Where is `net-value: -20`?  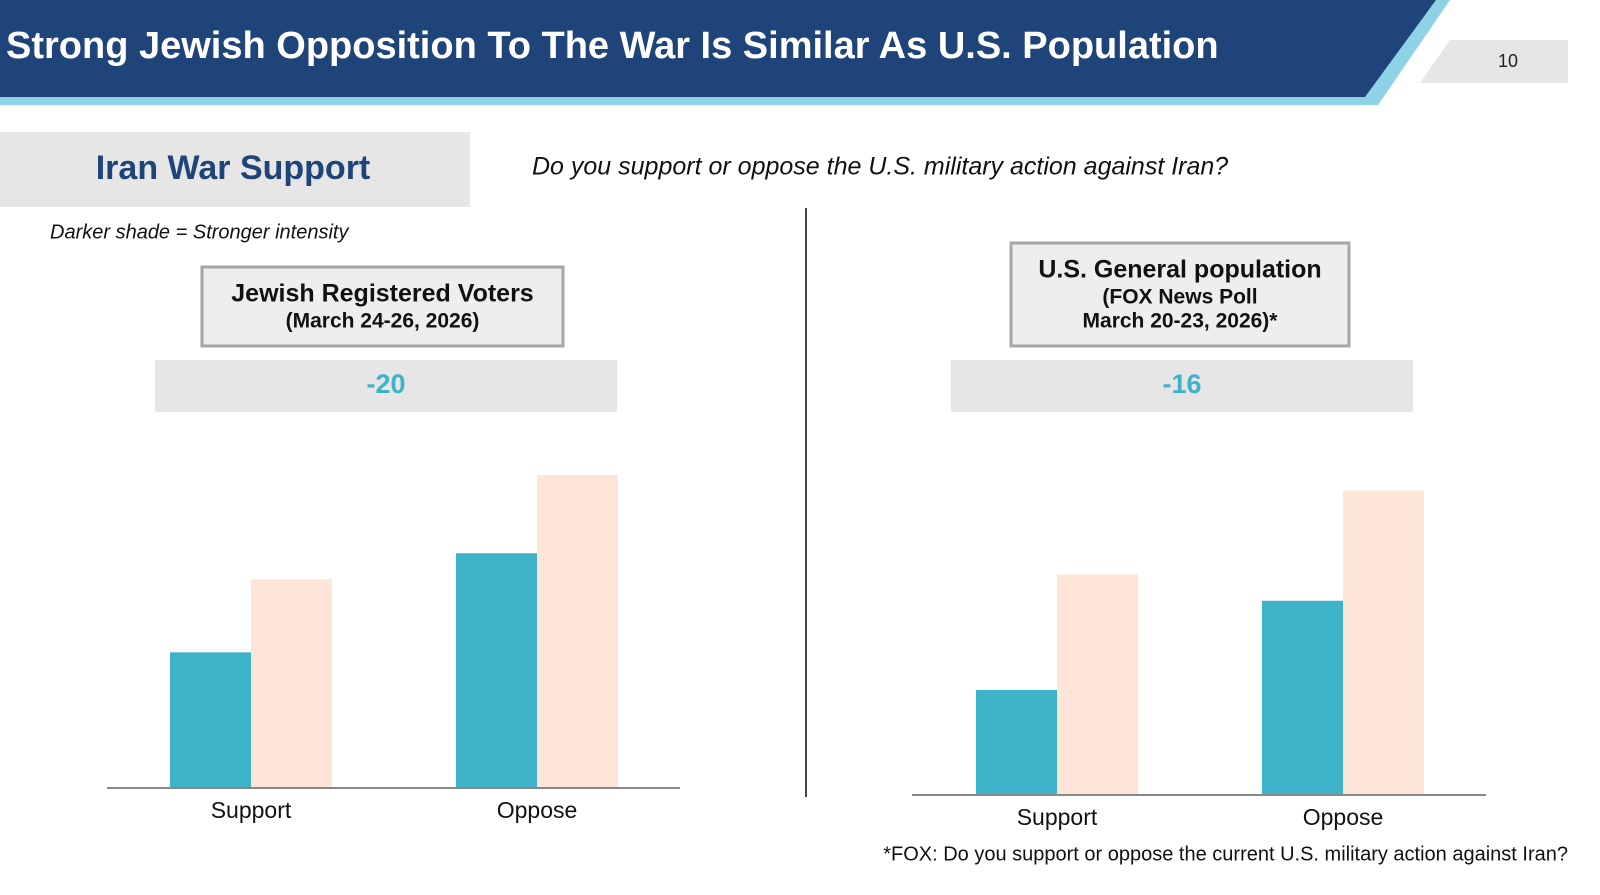 net-value: -20 is located at coordinates (385, 384).